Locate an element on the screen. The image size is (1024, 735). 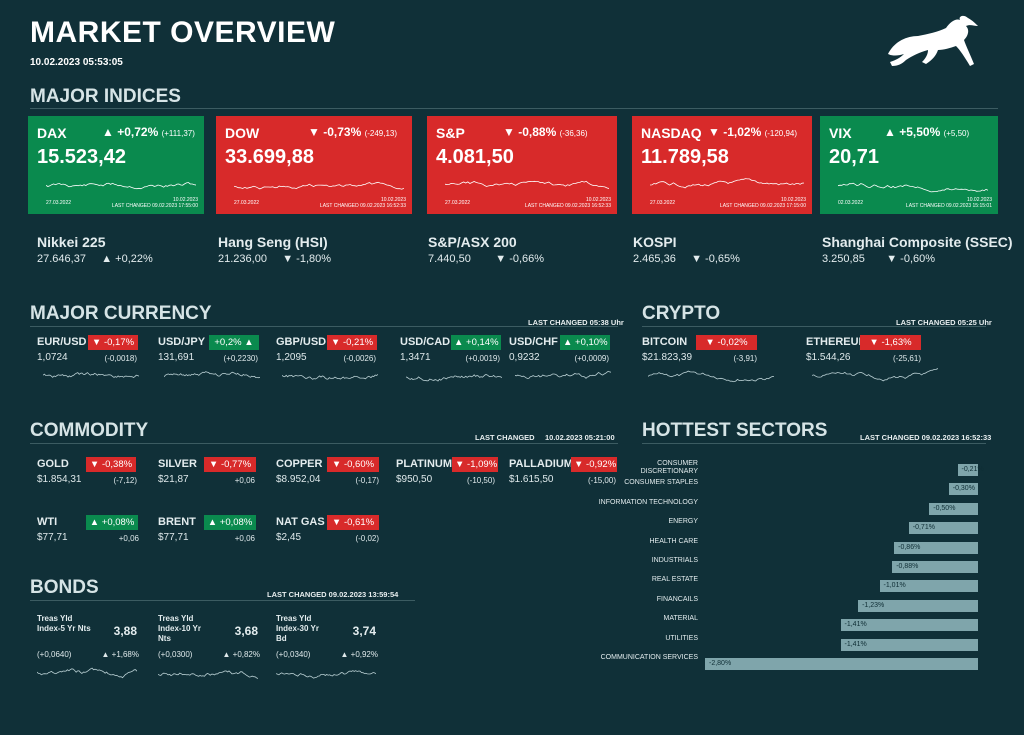
quote-change: (-25,61) is located at coordinates (906, 358).